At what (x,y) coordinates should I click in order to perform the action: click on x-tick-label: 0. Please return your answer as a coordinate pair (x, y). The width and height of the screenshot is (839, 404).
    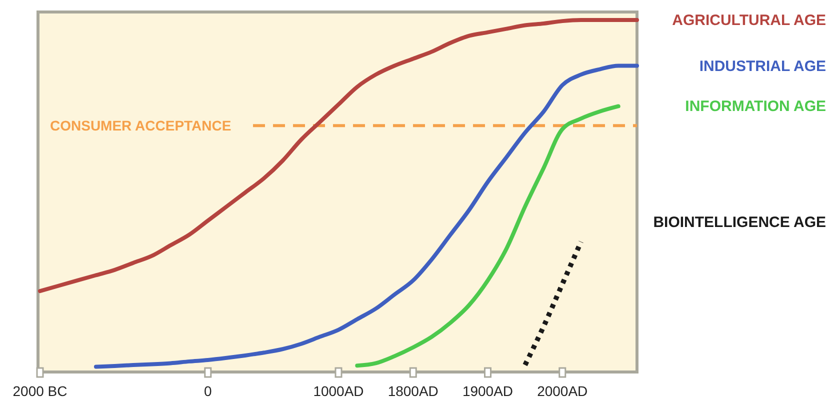
    Looking at the image, I should click on (208, 391).